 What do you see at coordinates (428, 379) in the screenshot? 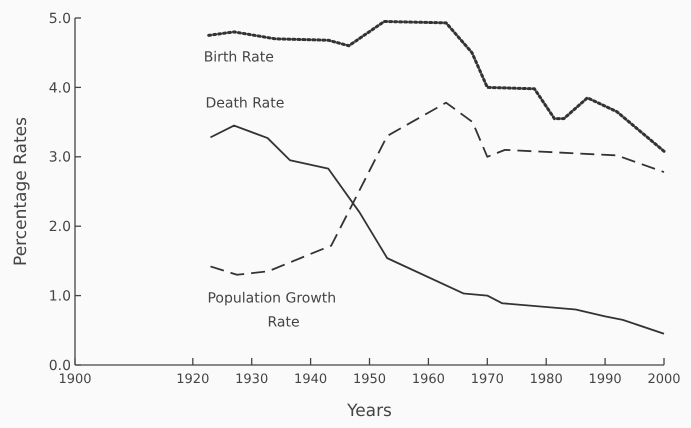
I see `x-tick-label: 1960` at bounding box center [428, 379].